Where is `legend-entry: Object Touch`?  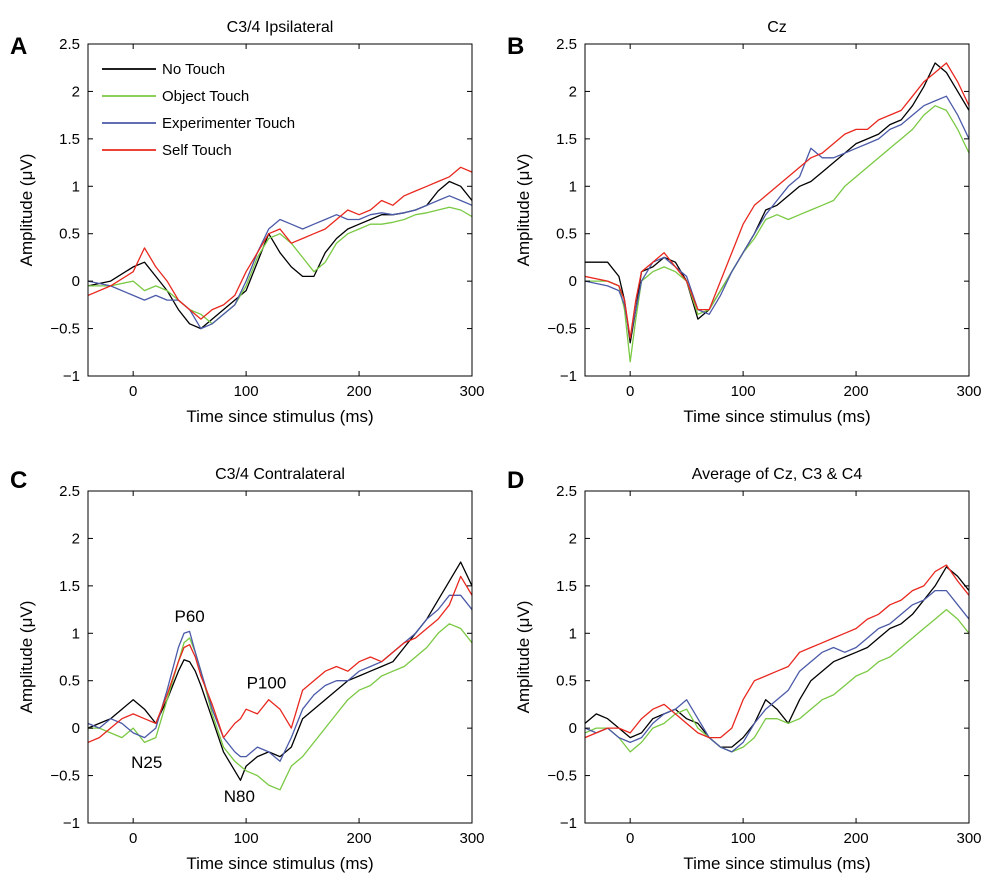 legend-entry: Object Touch is located at coordinates (205, 96).